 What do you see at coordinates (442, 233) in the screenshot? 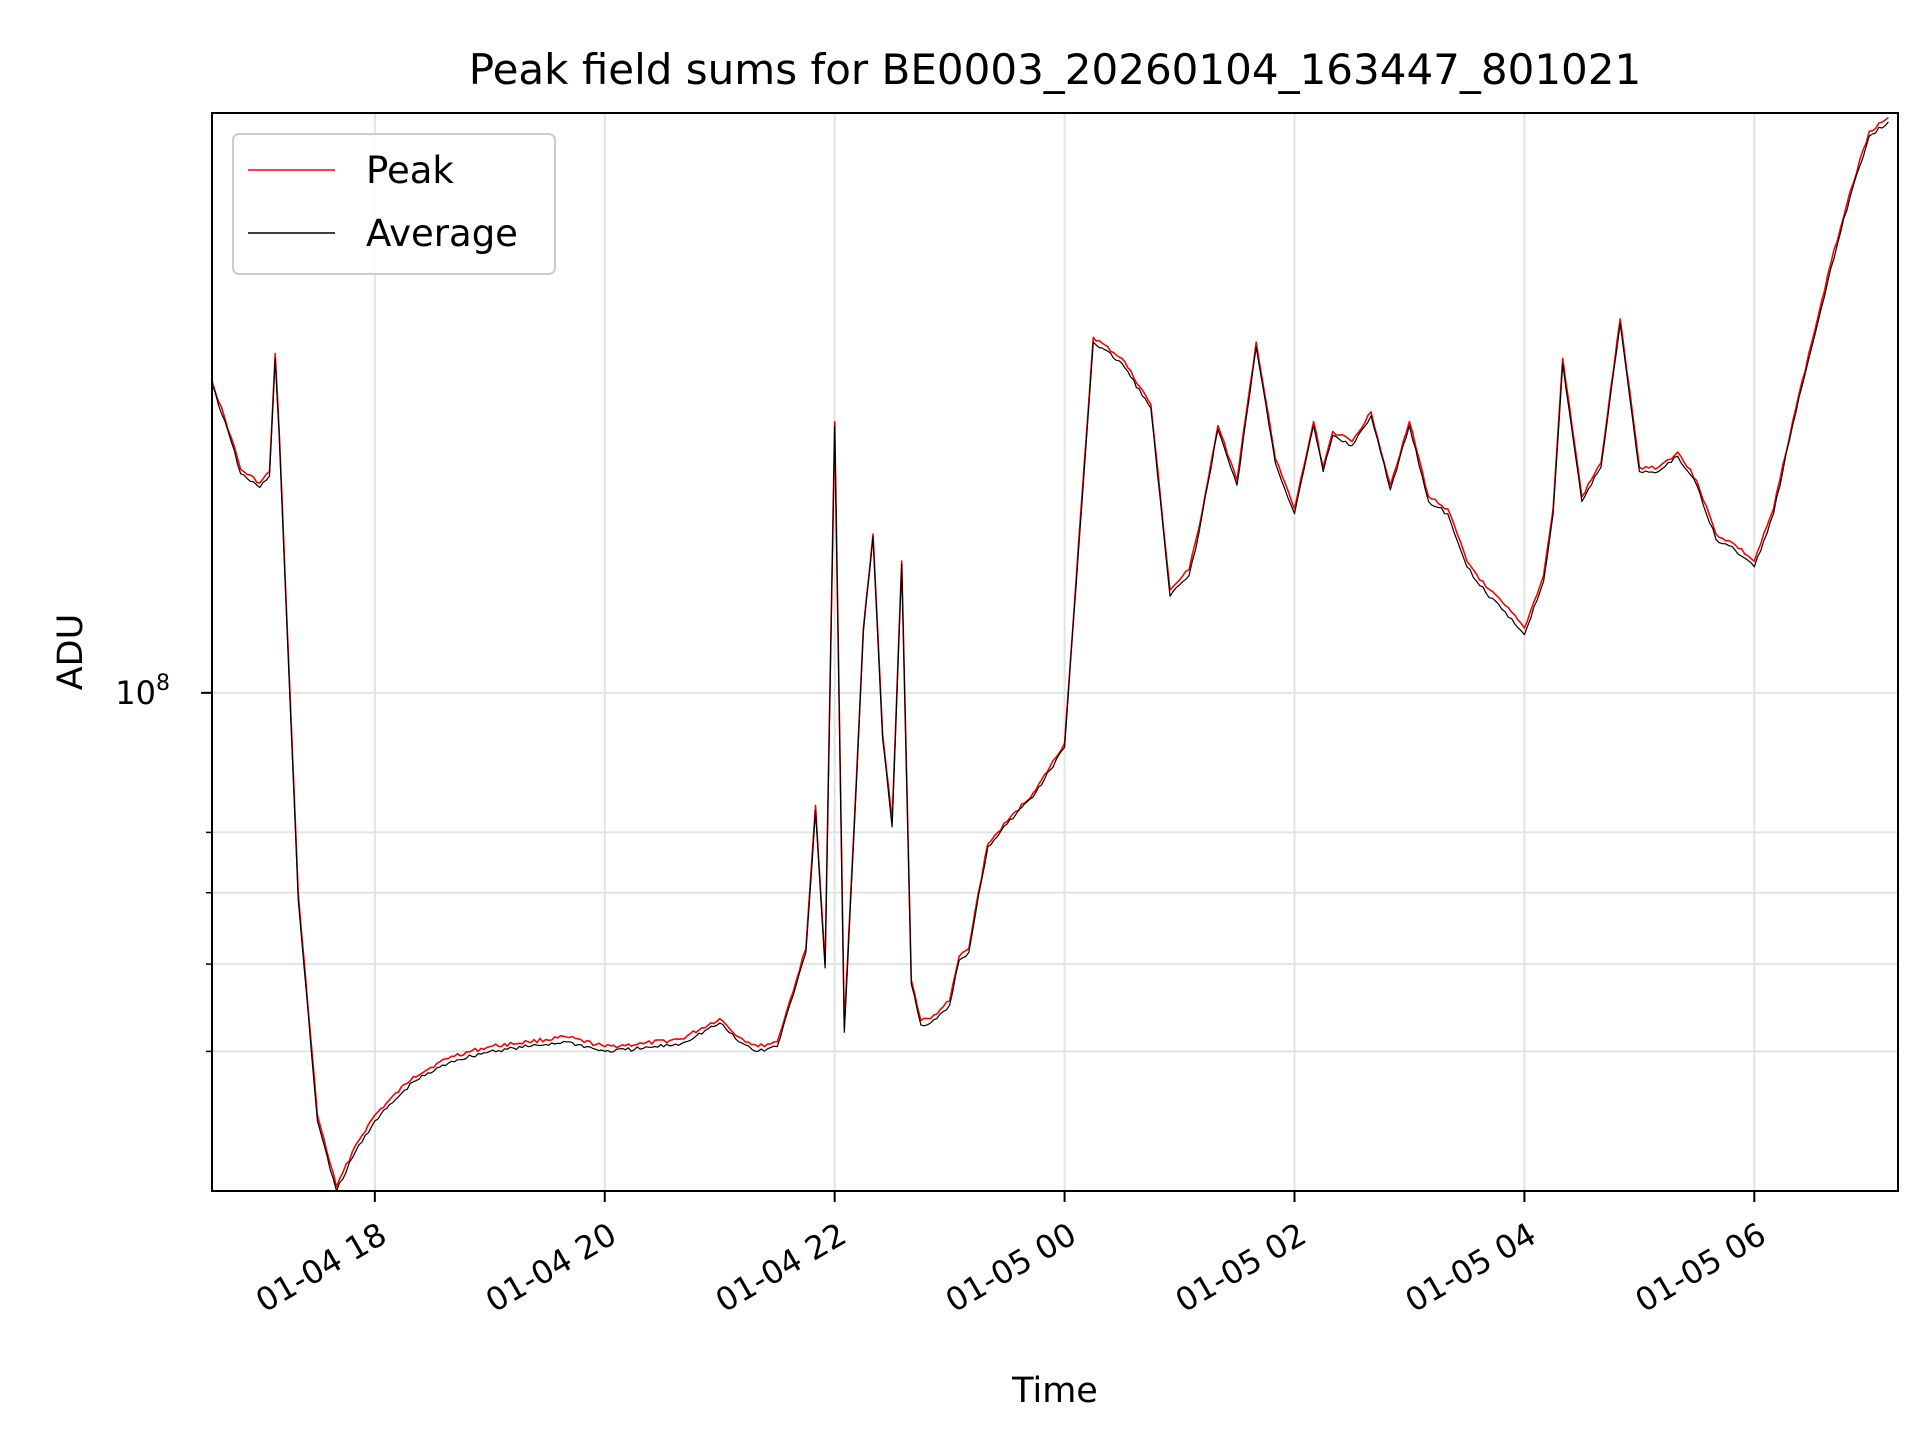
I see `legend-label-average: Average` at bounding box center [442, 233].